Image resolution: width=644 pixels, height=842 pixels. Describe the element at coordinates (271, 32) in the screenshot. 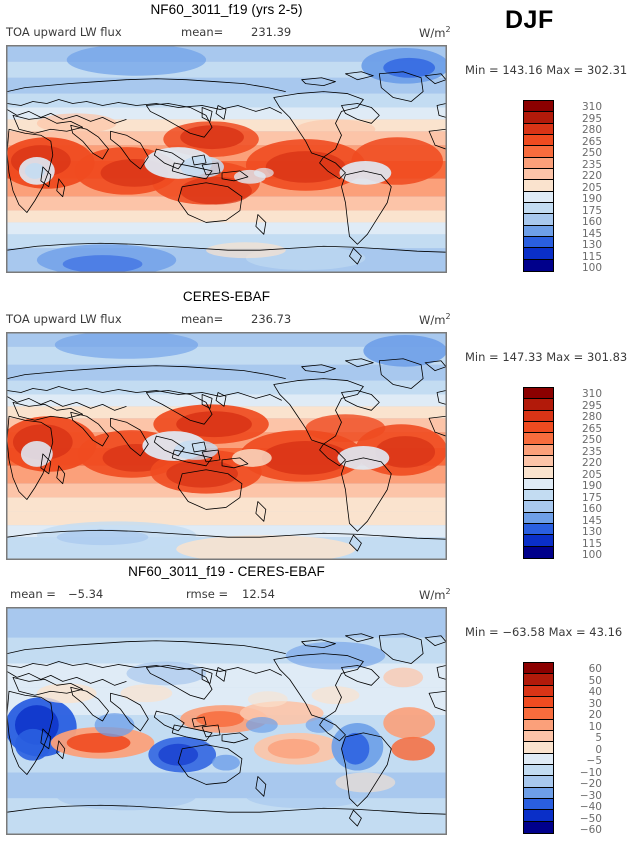

I see `mean-value: 231.39` at that location.